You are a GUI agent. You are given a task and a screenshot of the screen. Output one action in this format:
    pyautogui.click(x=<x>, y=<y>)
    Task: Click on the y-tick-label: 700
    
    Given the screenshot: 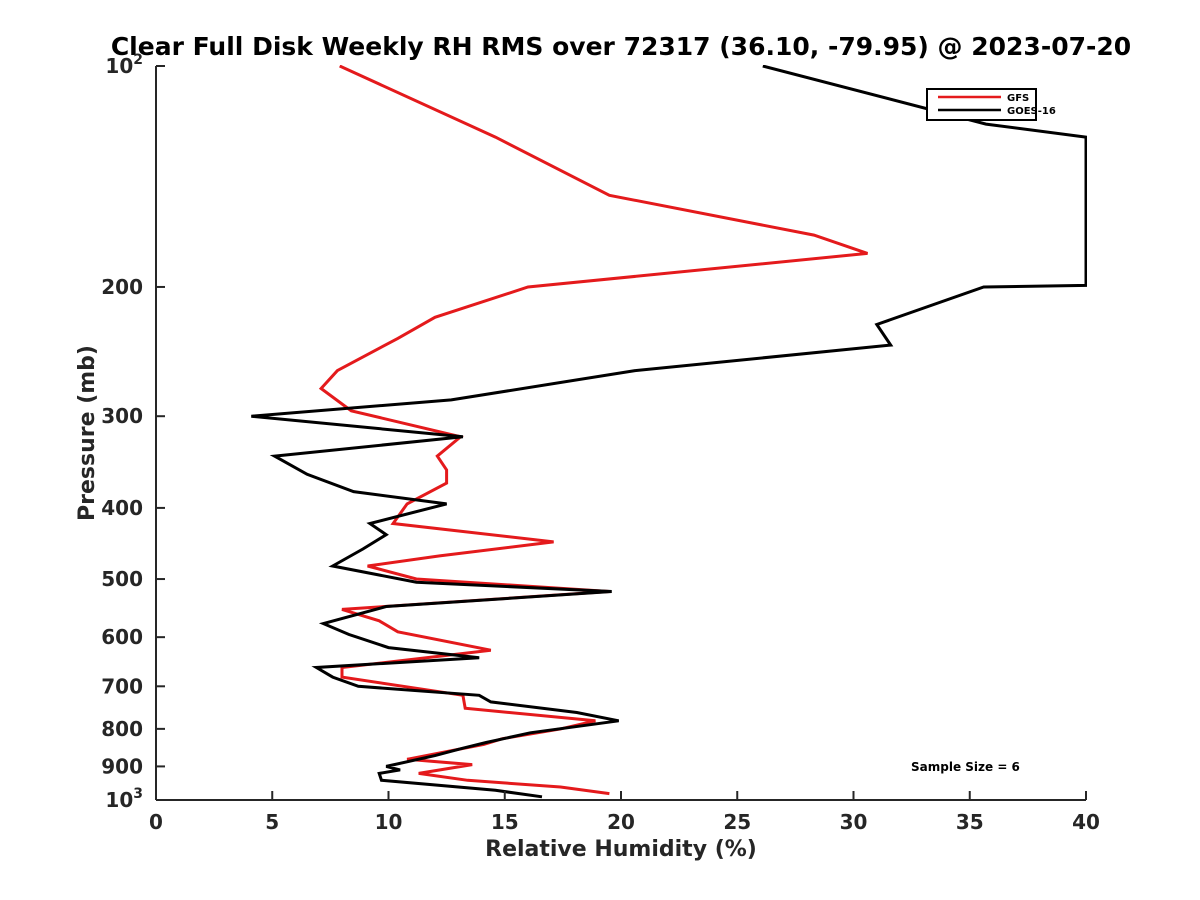 What is the action you would take?
    pyautogui.click(x=122, y=686)
    